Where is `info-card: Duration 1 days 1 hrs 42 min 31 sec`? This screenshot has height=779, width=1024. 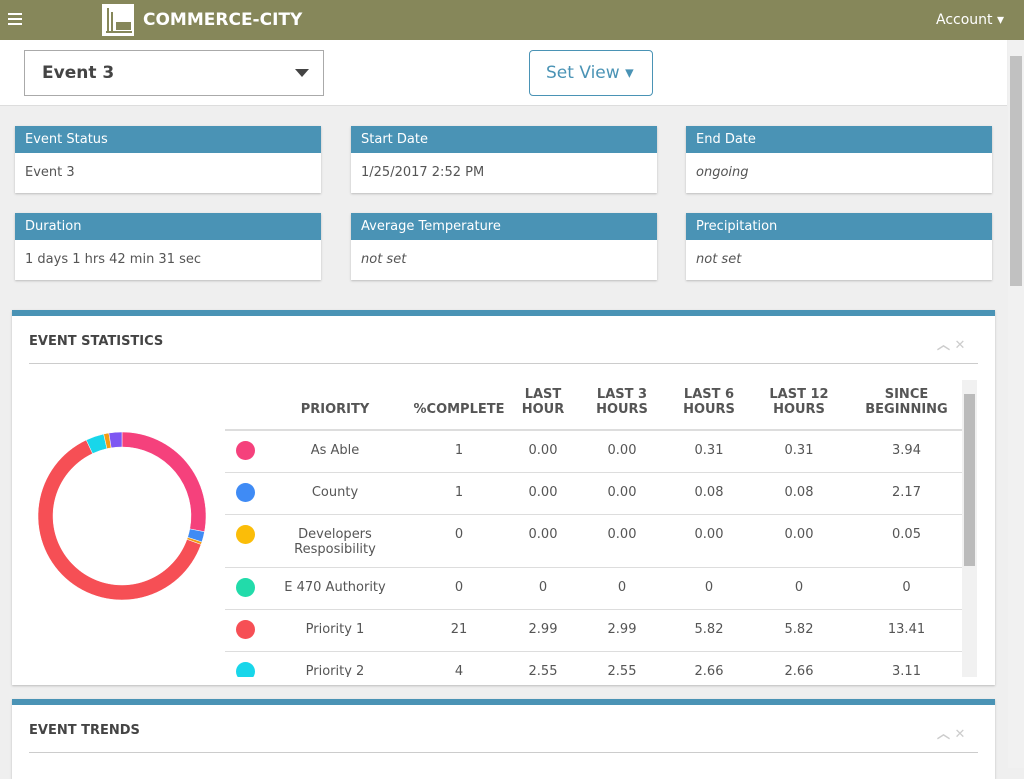
info-card: Duration 1 days 1 hrs 42 min 31 sec is located at coordinates (168, 246).